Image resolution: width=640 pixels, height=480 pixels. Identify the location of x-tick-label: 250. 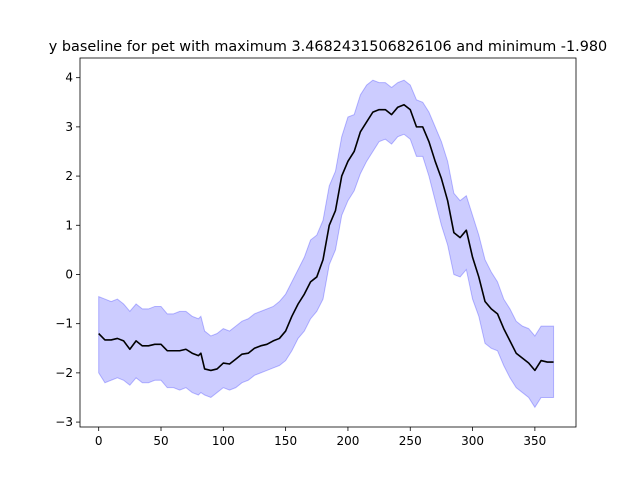
(410, 441).